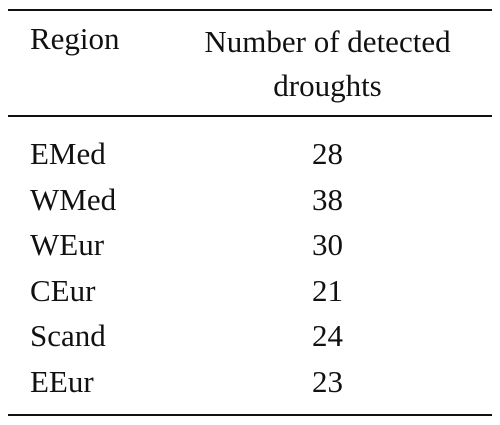 The width and height of the screenshot is (500, 425). I want to click on count-cell: 38, so click(327, 199).